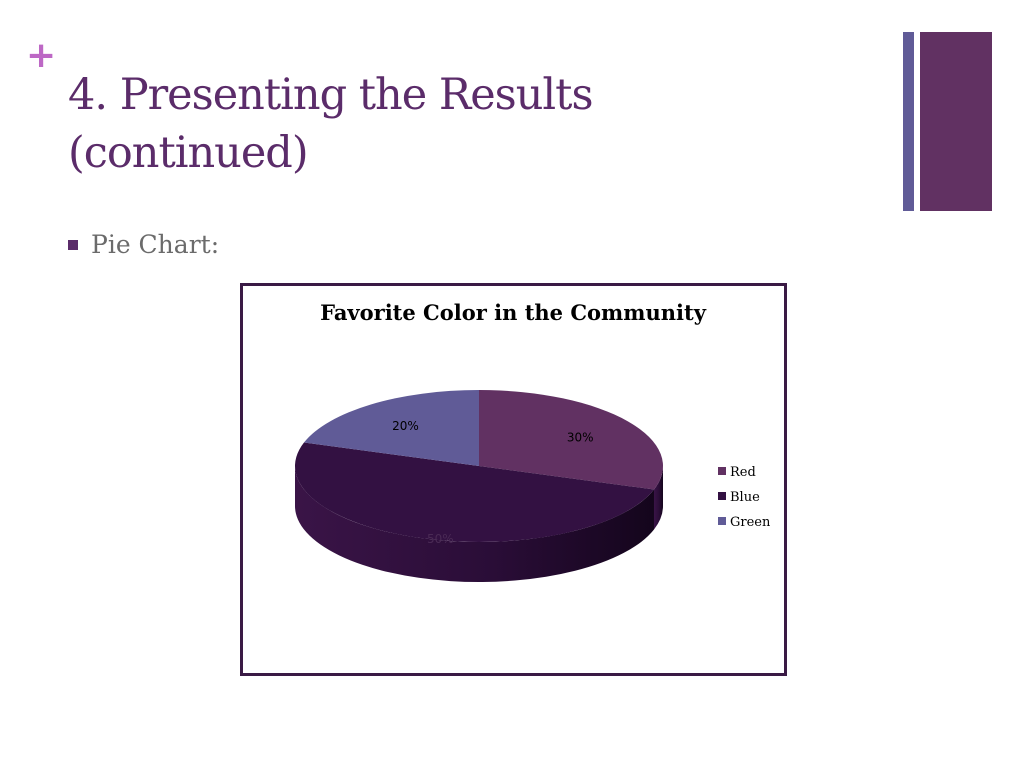 This screenshot has width=1024, height=768. I want to click on chart-title: Favorite Color in the Community, so click(513, 312).